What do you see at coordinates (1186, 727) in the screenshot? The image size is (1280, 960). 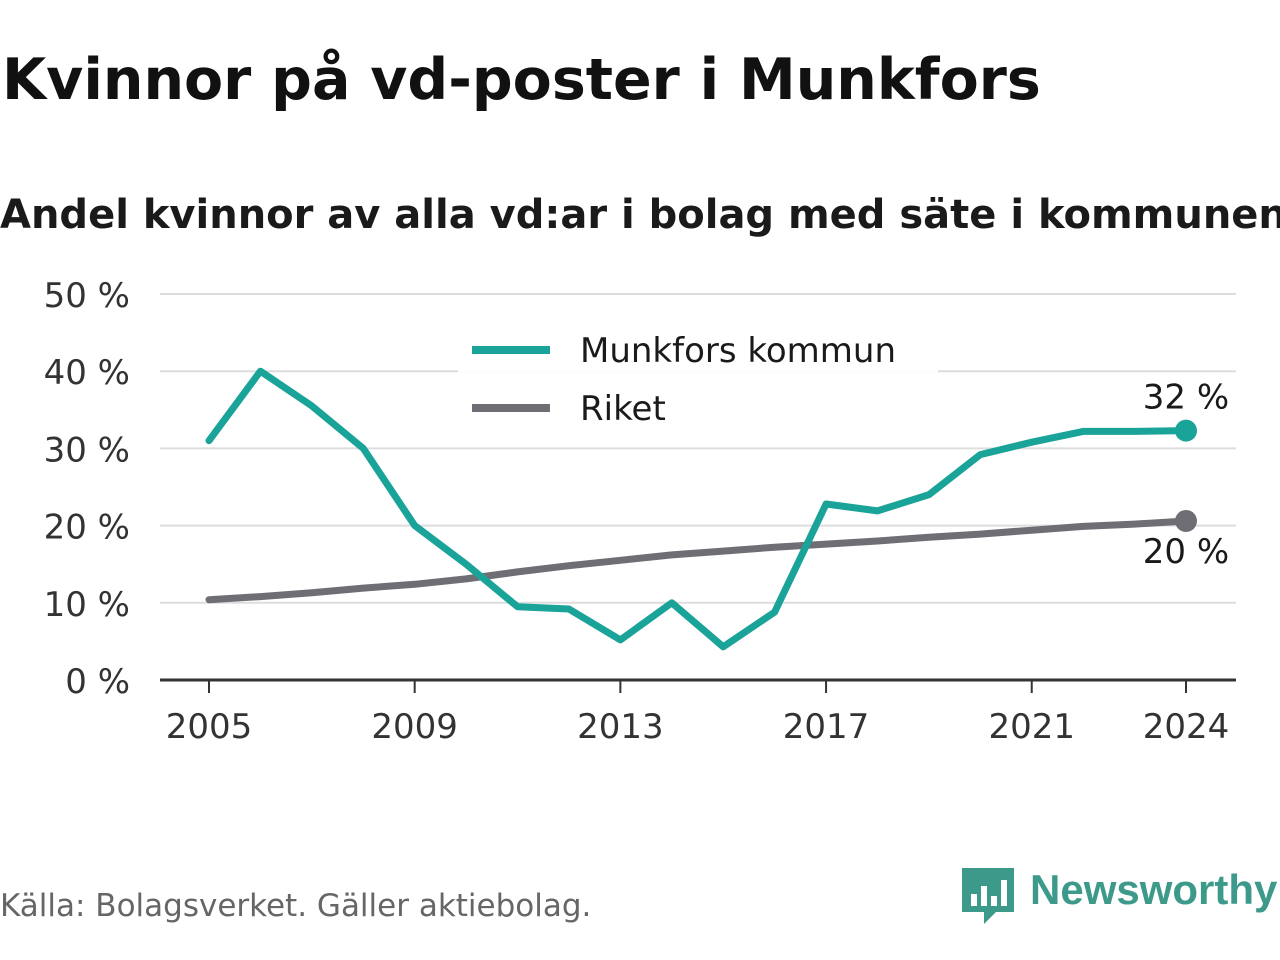 I see `x-tick-label: 2024` at bounding box center [1186, 727].